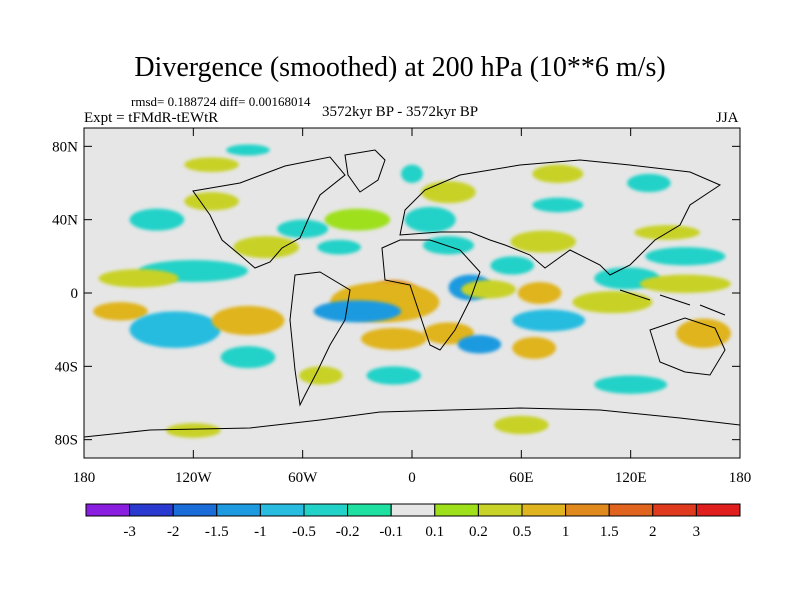 The width and height of the screenshot is (800, 600). Describe the element at coordinates (697, 532) in the screenshot. I see `colorbar-label: 3` at that location.